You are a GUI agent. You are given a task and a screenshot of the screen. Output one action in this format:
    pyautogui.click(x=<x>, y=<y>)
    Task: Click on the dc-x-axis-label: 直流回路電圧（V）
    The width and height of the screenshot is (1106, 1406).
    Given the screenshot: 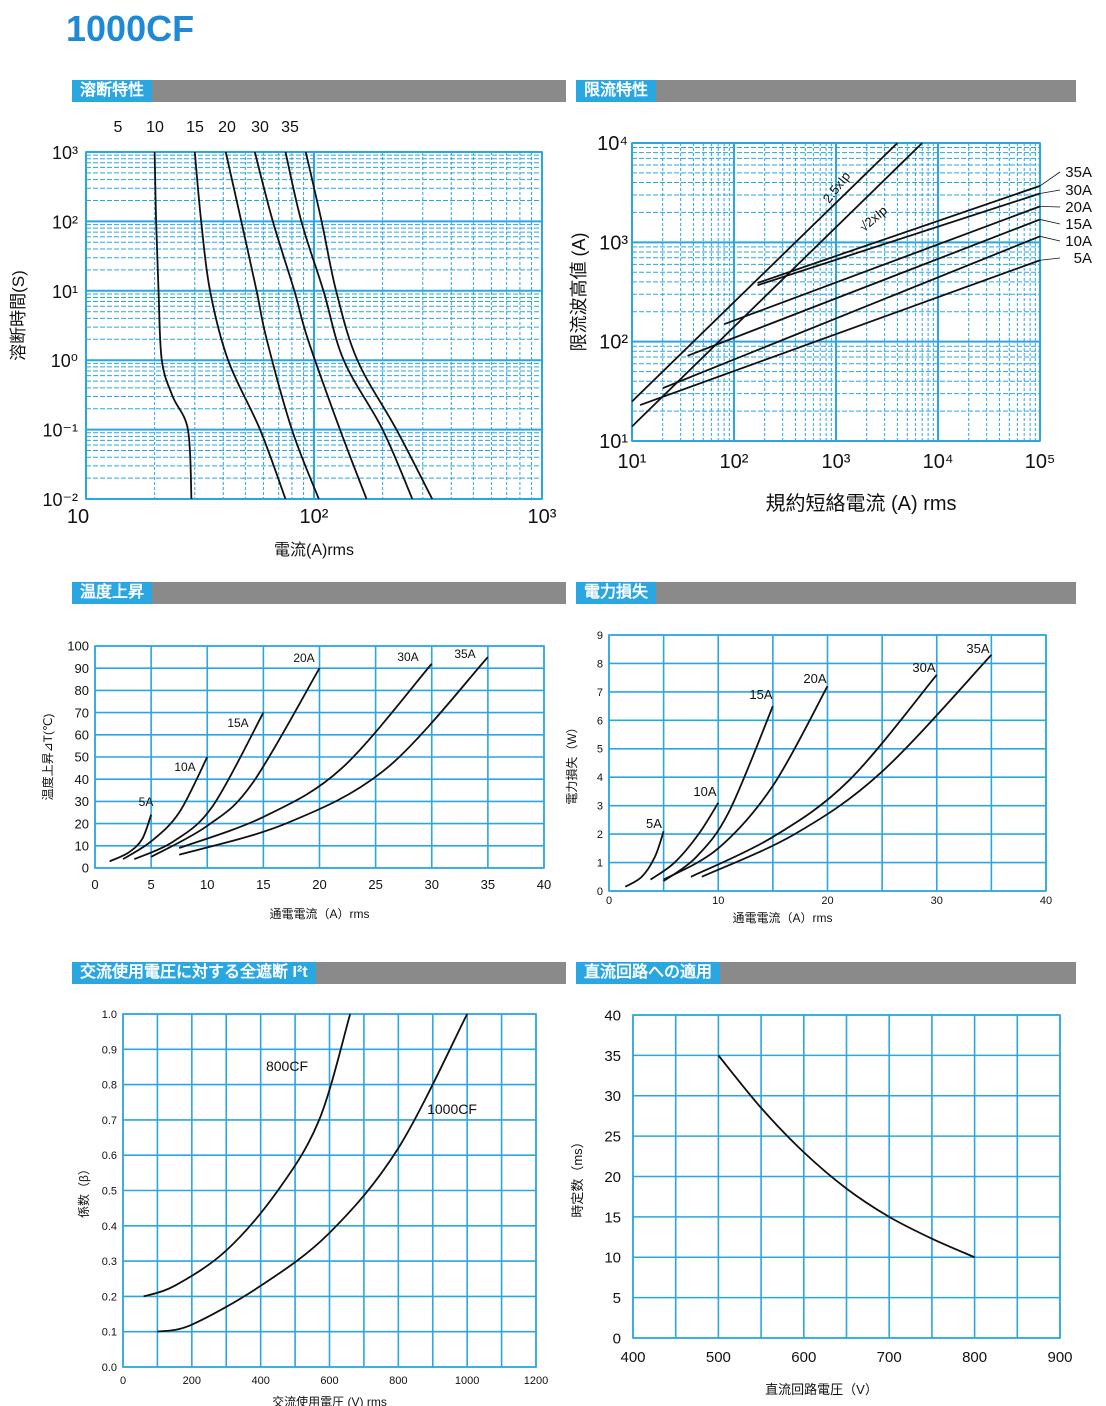 What is the action you would take?
    pyautogui.click(x=821, y=1389)
    